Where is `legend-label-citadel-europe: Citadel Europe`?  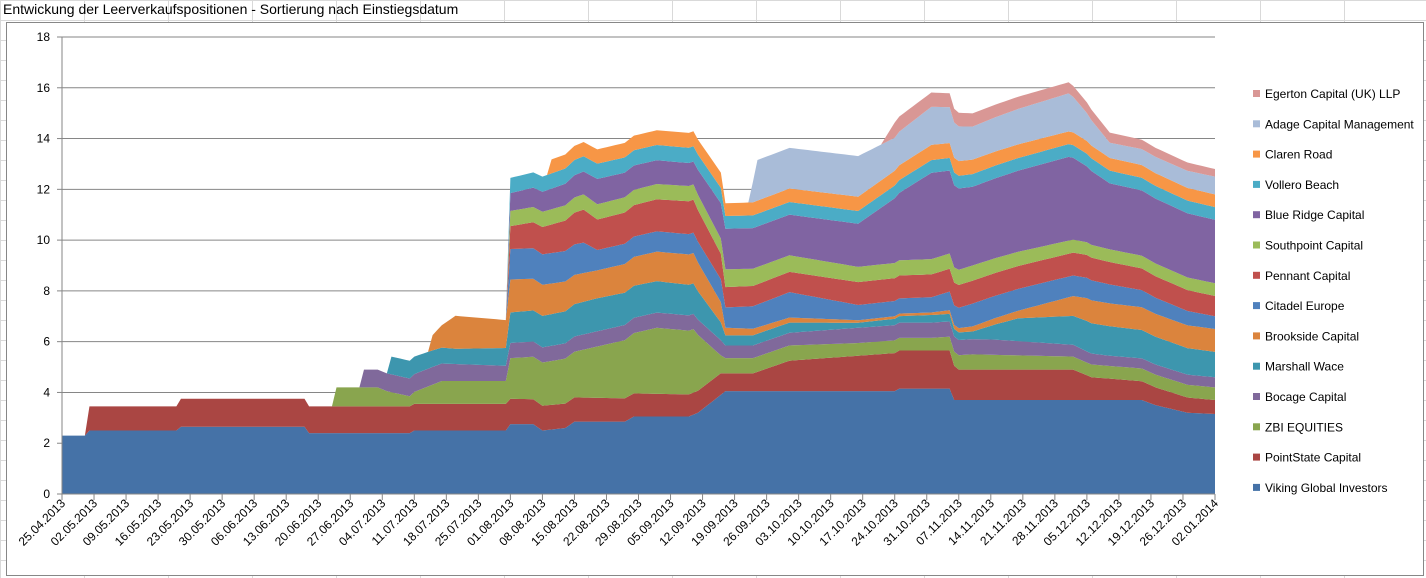
legend-label-citadel-europe: Citadel Europe is located at coordinates (1305, 306).